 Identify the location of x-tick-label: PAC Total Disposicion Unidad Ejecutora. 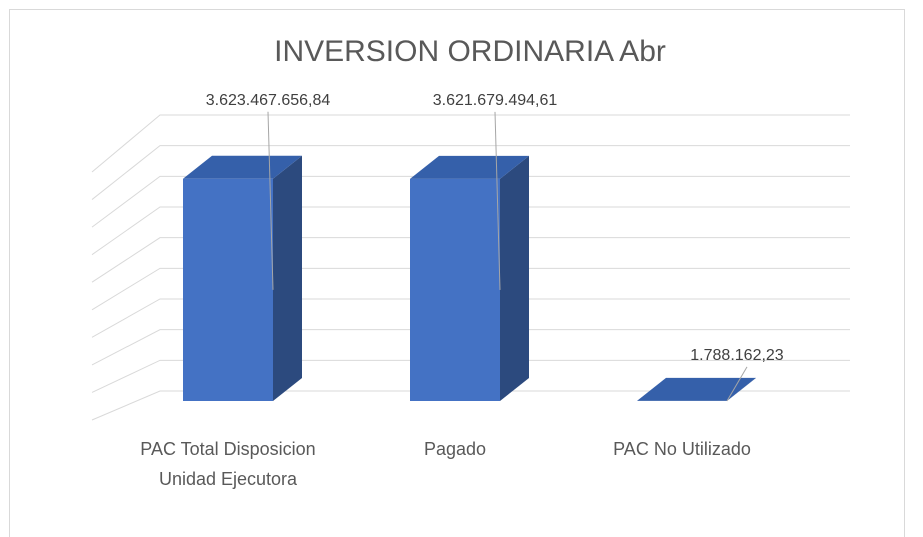
(228, 464).